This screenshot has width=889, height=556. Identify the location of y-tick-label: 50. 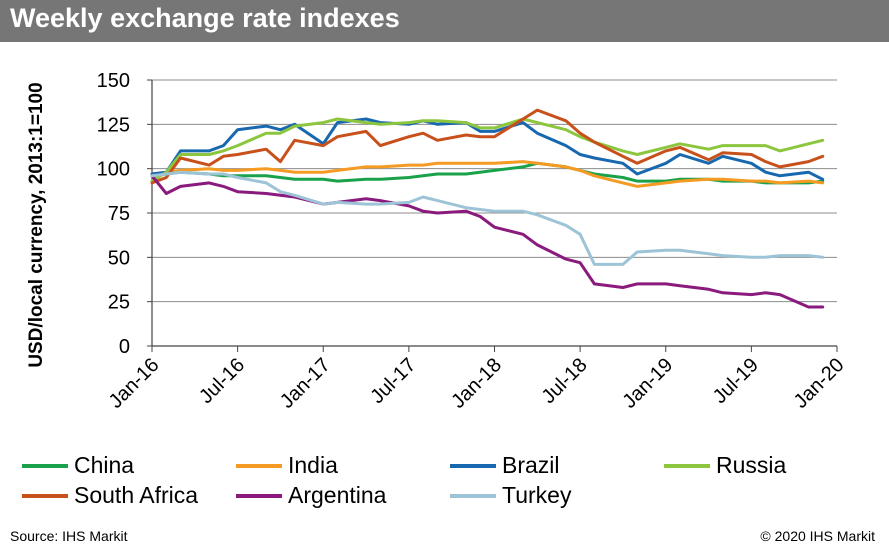
(119, 258).